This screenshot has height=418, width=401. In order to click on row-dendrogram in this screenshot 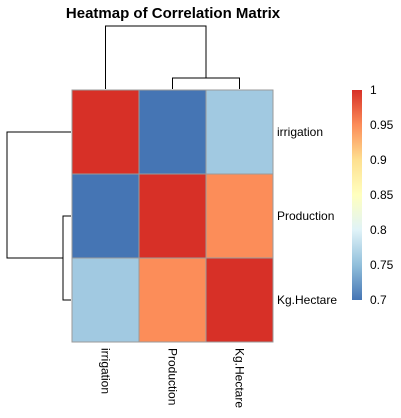, I will do `click(38, 216)`.